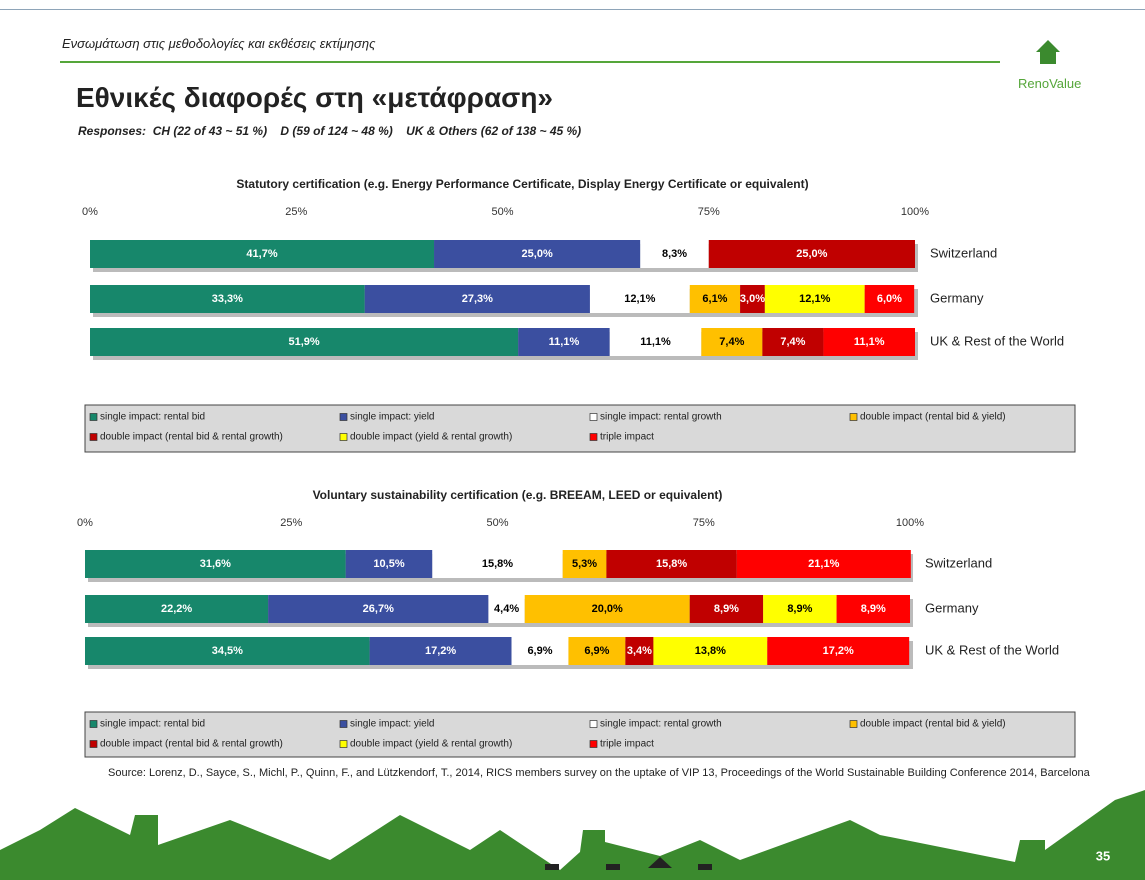 Image resolution: width=1145 pixels, height=880 pixels. Describe the element at coordinates (823, 564) in the screenshot. I see `data-label: 21,1%` at that location.